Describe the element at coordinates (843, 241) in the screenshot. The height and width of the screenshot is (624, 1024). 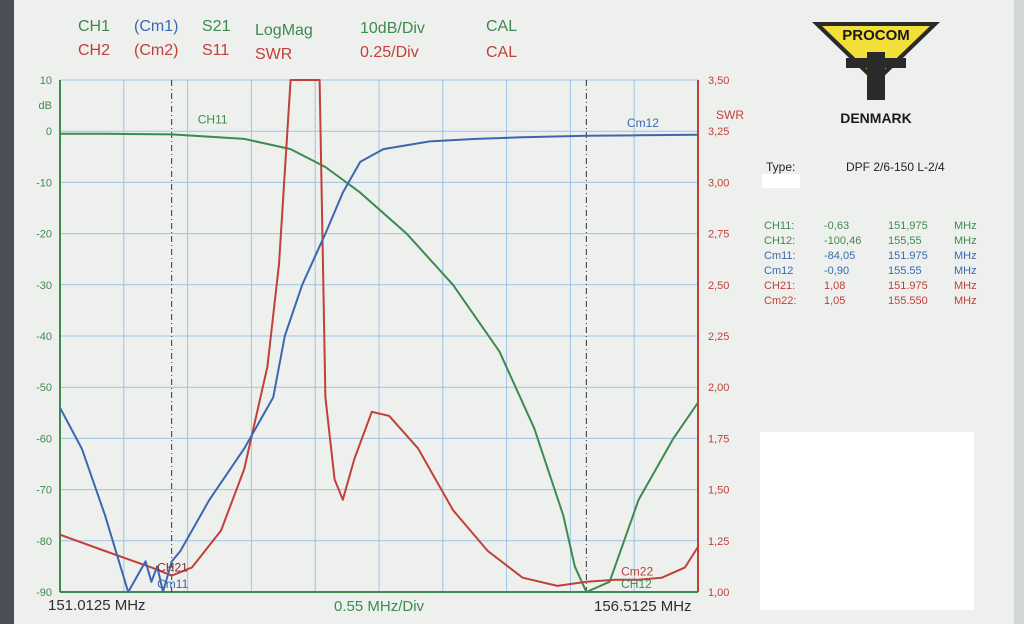
I see `measurement-value: -100,46` at that location.